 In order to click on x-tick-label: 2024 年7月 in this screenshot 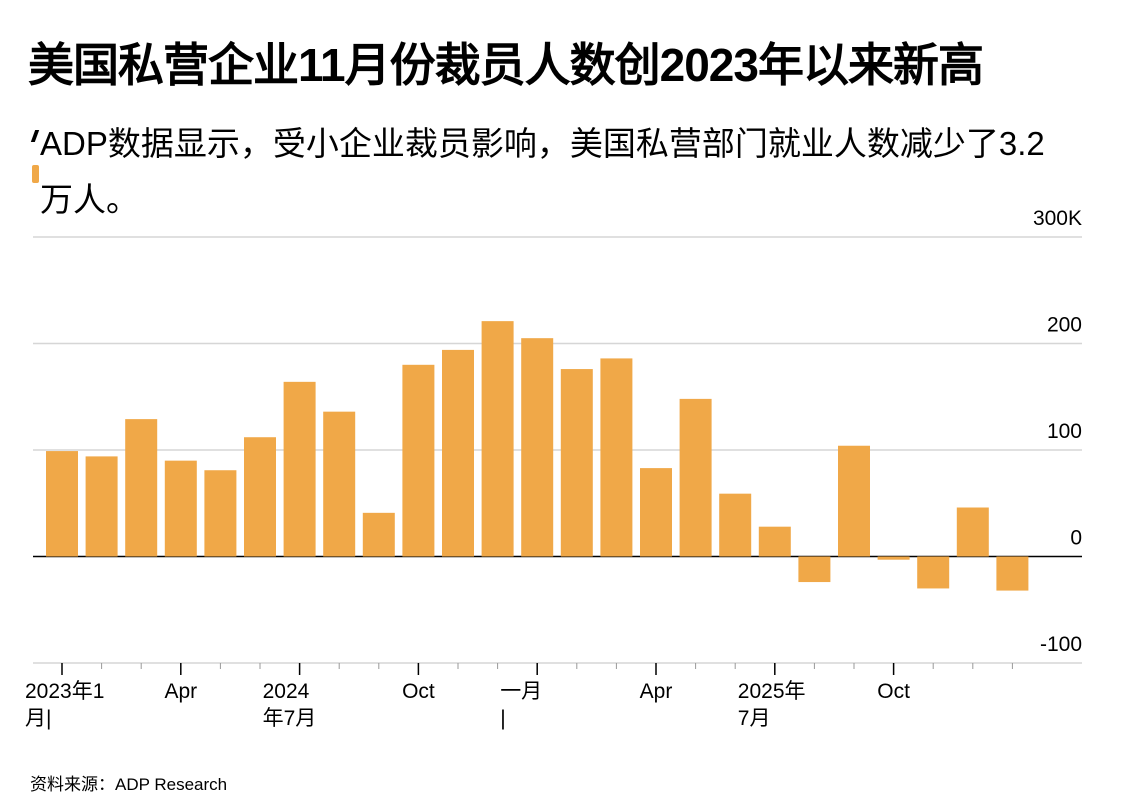, I will do `click(290, 705)`.